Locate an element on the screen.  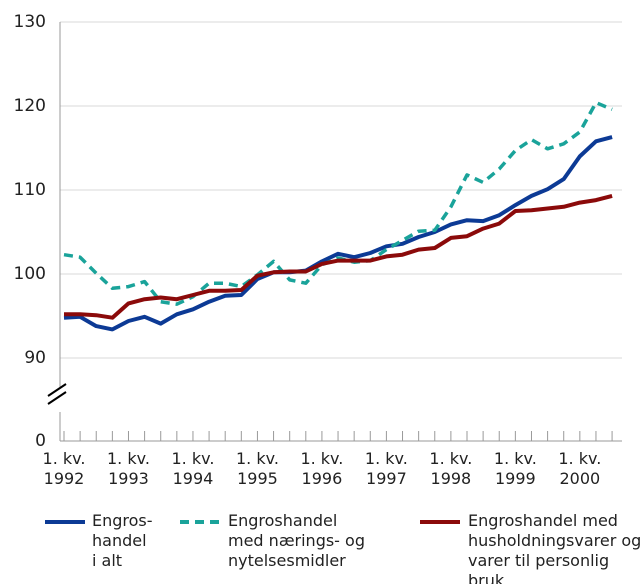
x-tick-label: 1. kv. 1993 is located at coordinates (128, 468).